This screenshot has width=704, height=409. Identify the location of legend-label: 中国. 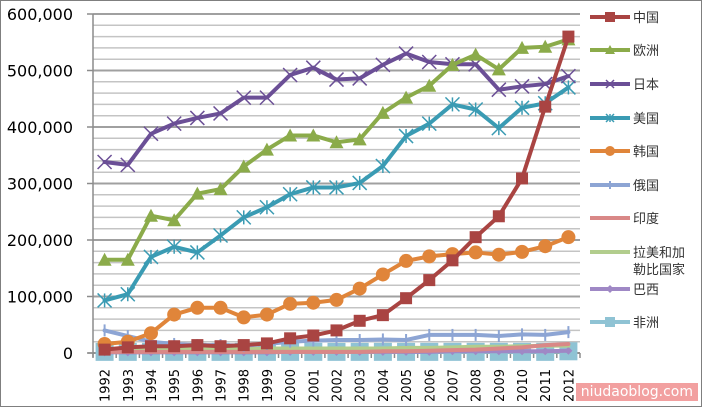
(646, 18).